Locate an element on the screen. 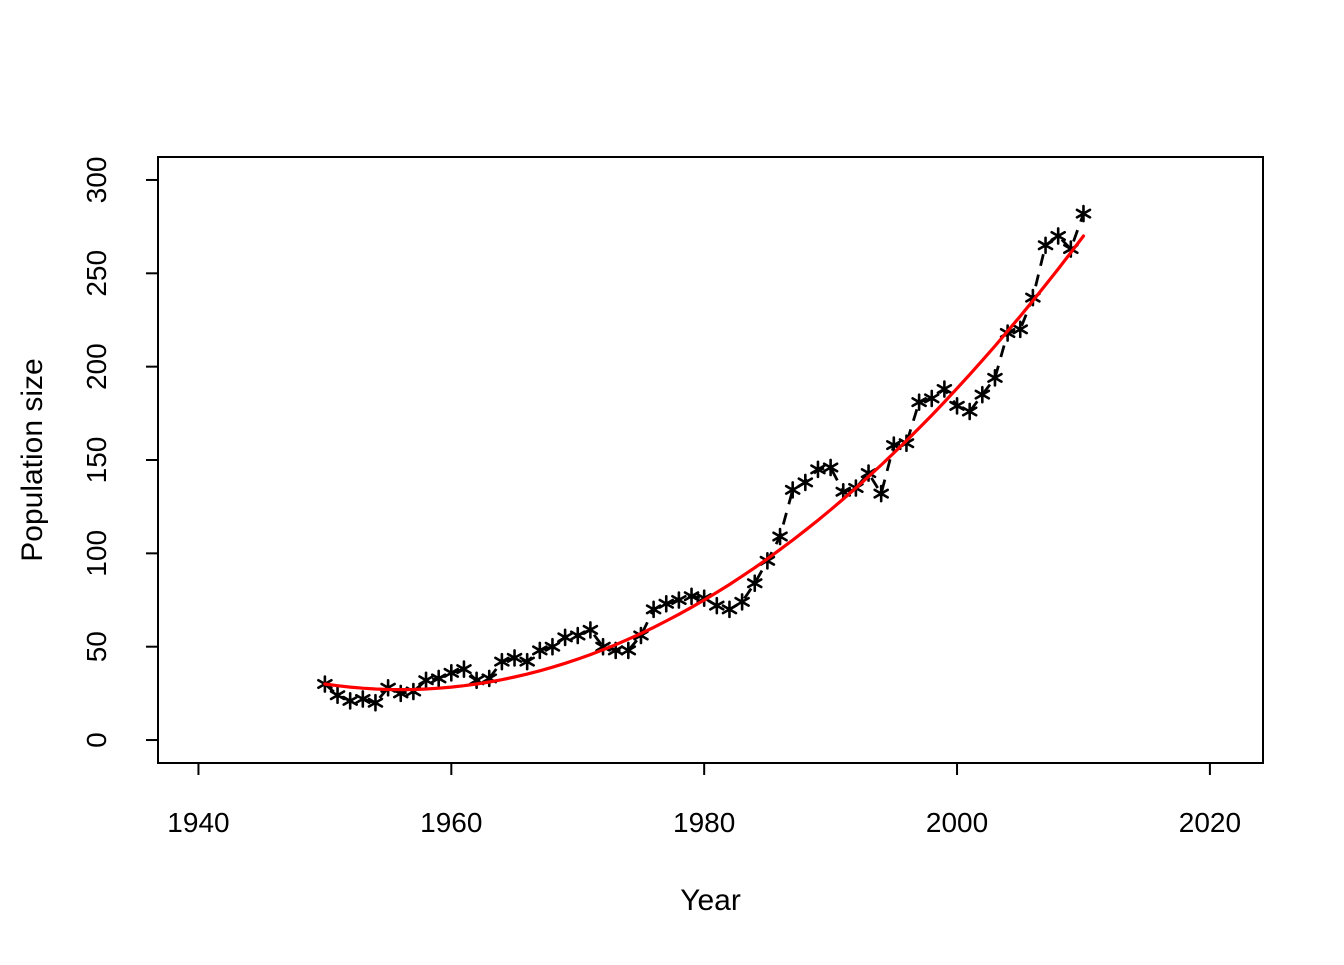 Image resolution: width=1344 pixels, height=965 pixels. y-axis-tick-label: 100 is located at coordinates (96, 553).